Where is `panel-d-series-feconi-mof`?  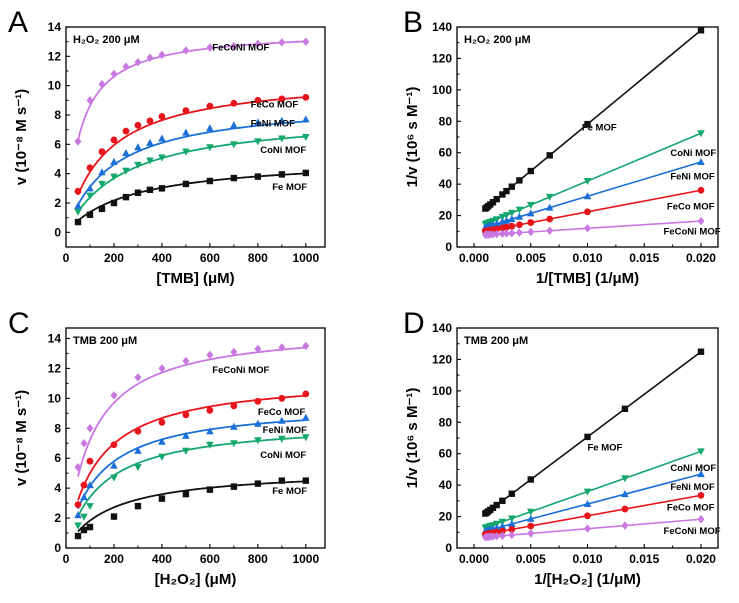
panel-d-series-feconi-mof is located at coordinates (593, 528).